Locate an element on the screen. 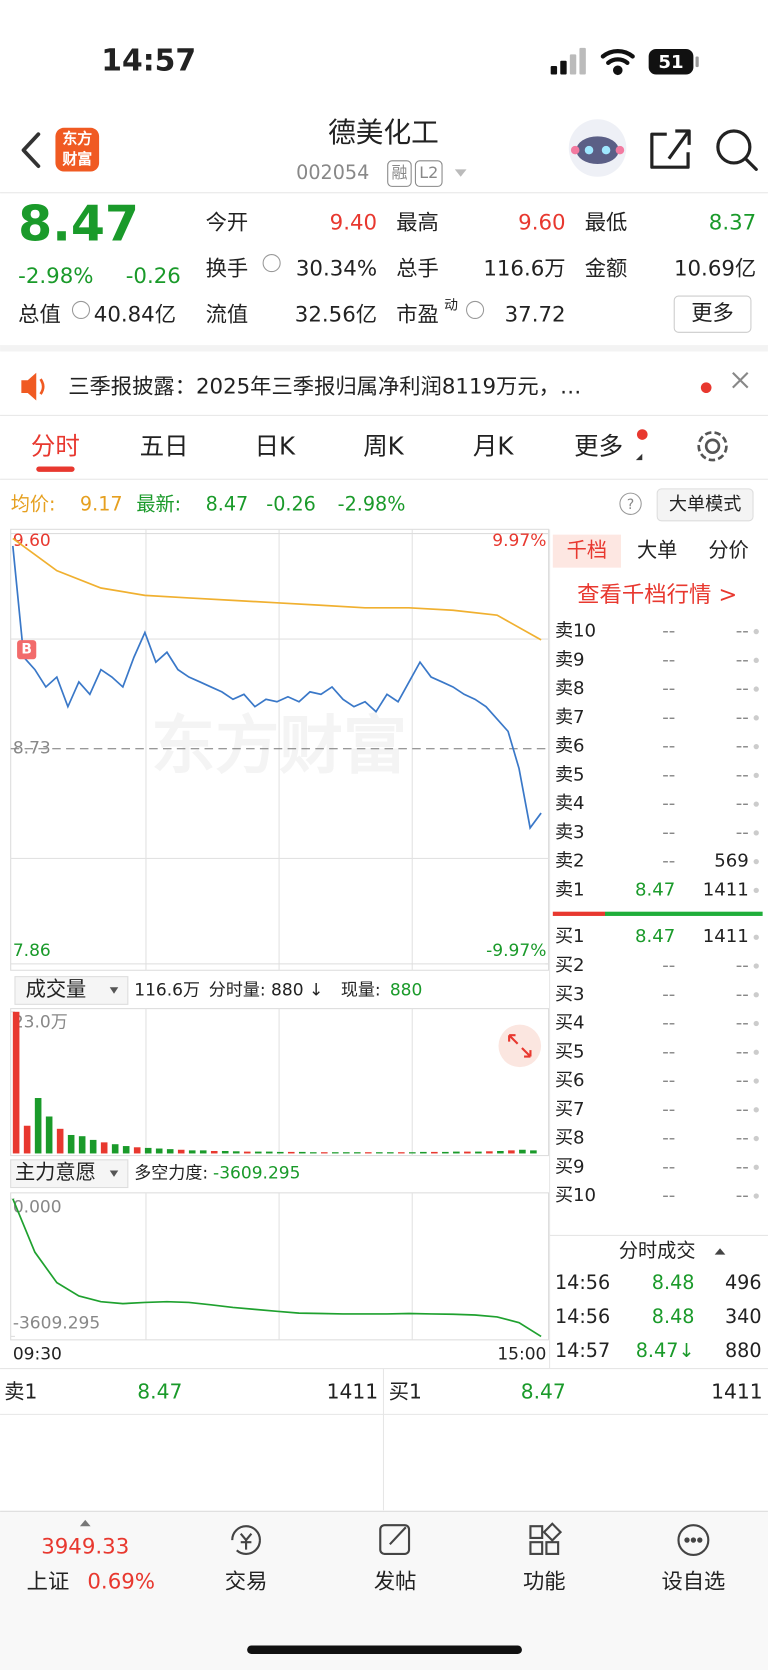 The height and width of the screenshot is (1670, 768). nav-label: 功能 is located at coordinates (544, 1582).